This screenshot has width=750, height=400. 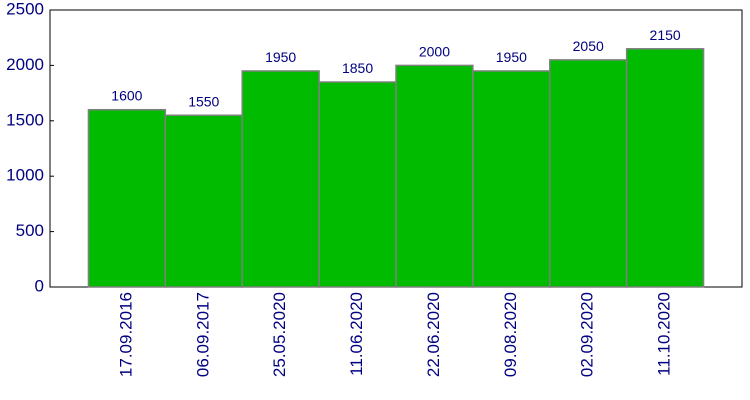 I want to click on x-tick-label: 25.05.2020, so click(x=279, y=334).